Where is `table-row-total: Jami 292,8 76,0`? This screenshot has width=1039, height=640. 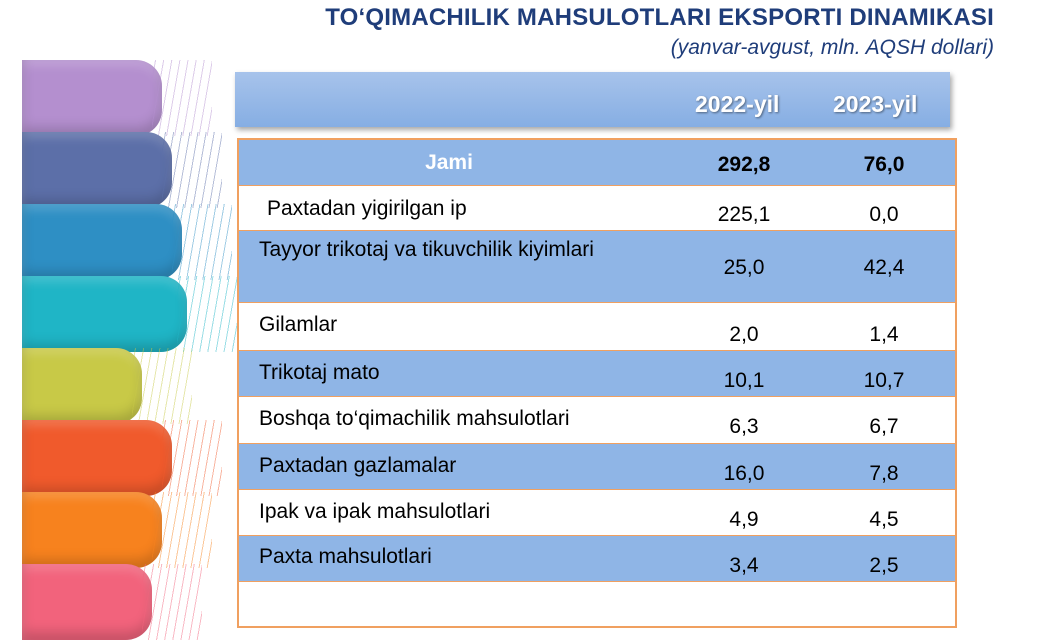 table-row-total: Jami 292,8 76,0 is located at coordinates (597, 163).